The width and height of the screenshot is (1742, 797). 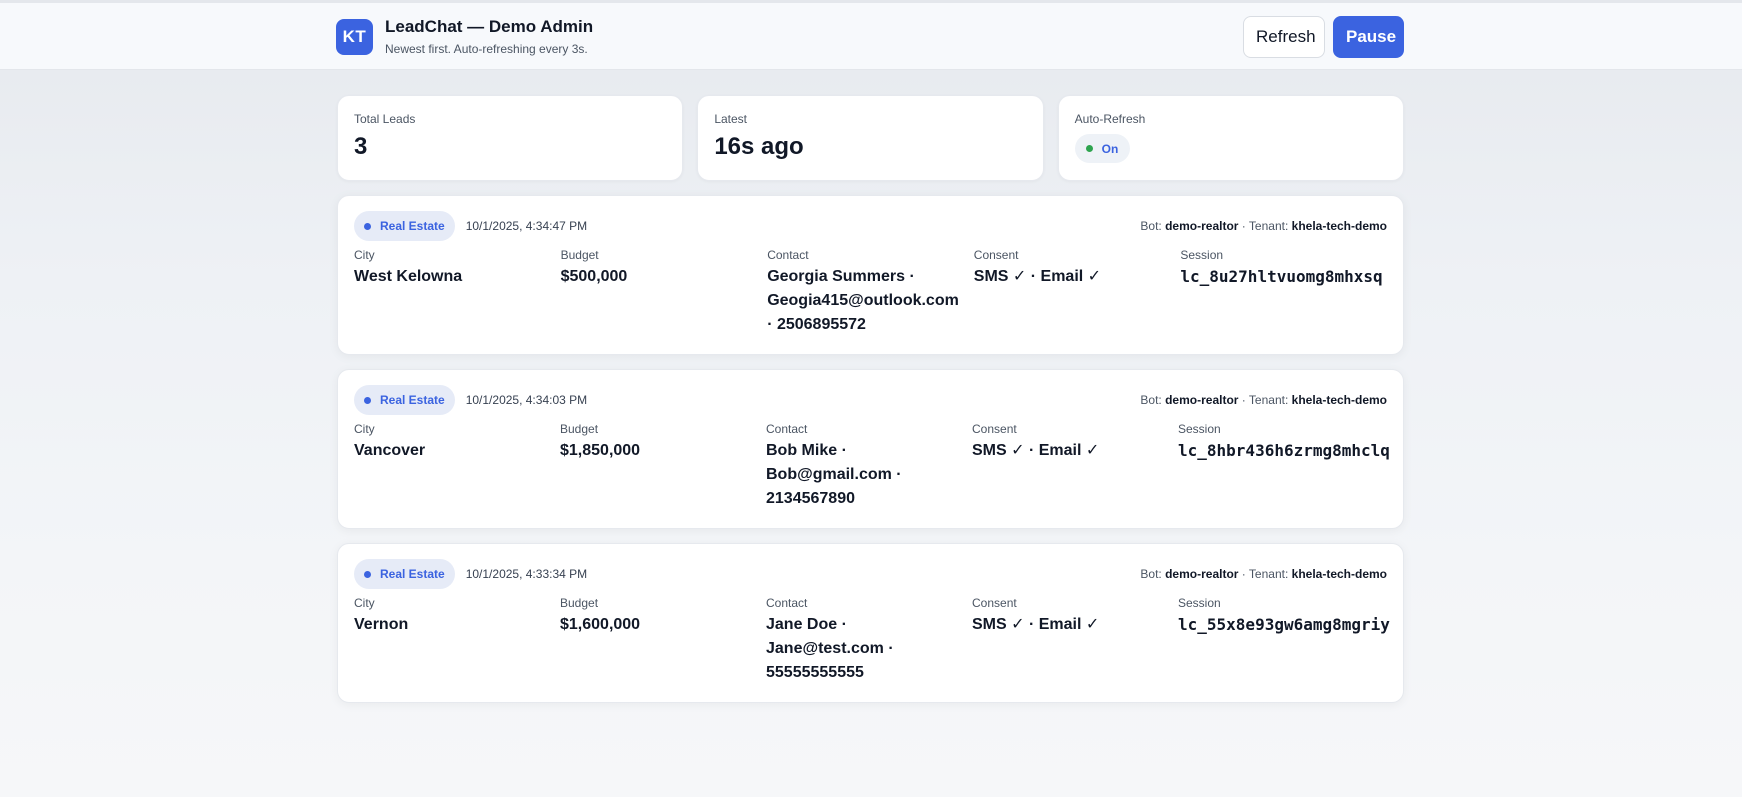 What do you see at coordinates (1230, 138) in the screenshot?
I see `stat-card-auto-refresh: Auto-Refresh On` at bounding box center [1230, 138].